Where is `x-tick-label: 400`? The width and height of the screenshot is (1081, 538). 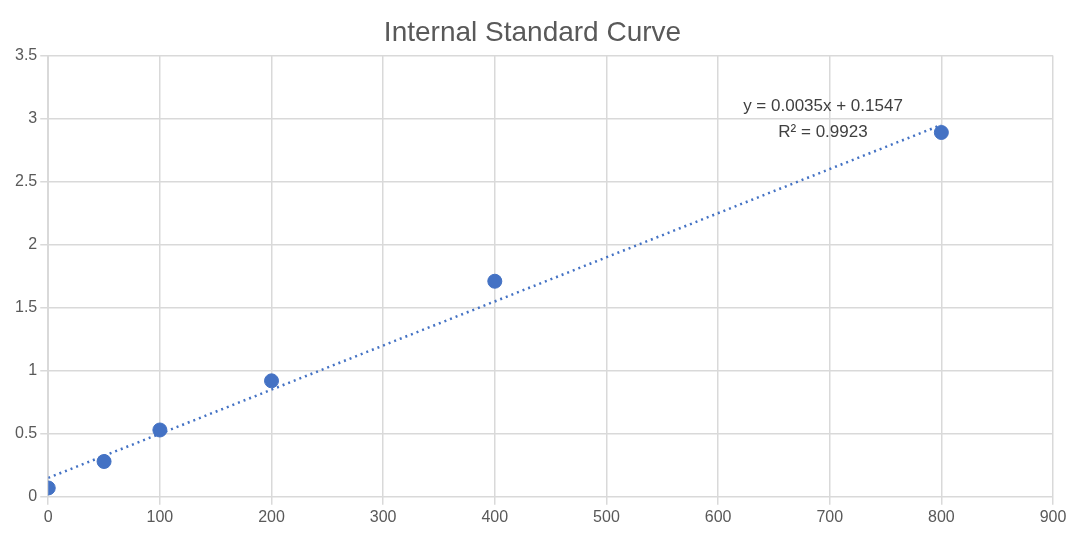 x-tick-label: 400 is located at coordinates (495, 516).